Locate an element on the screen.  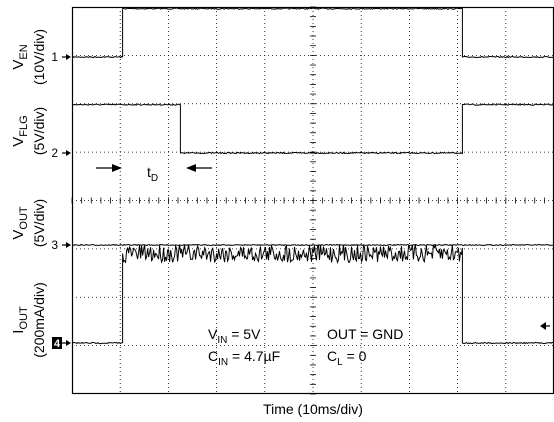
channel-1-marker-arrow is located at coordinates (68, 57).